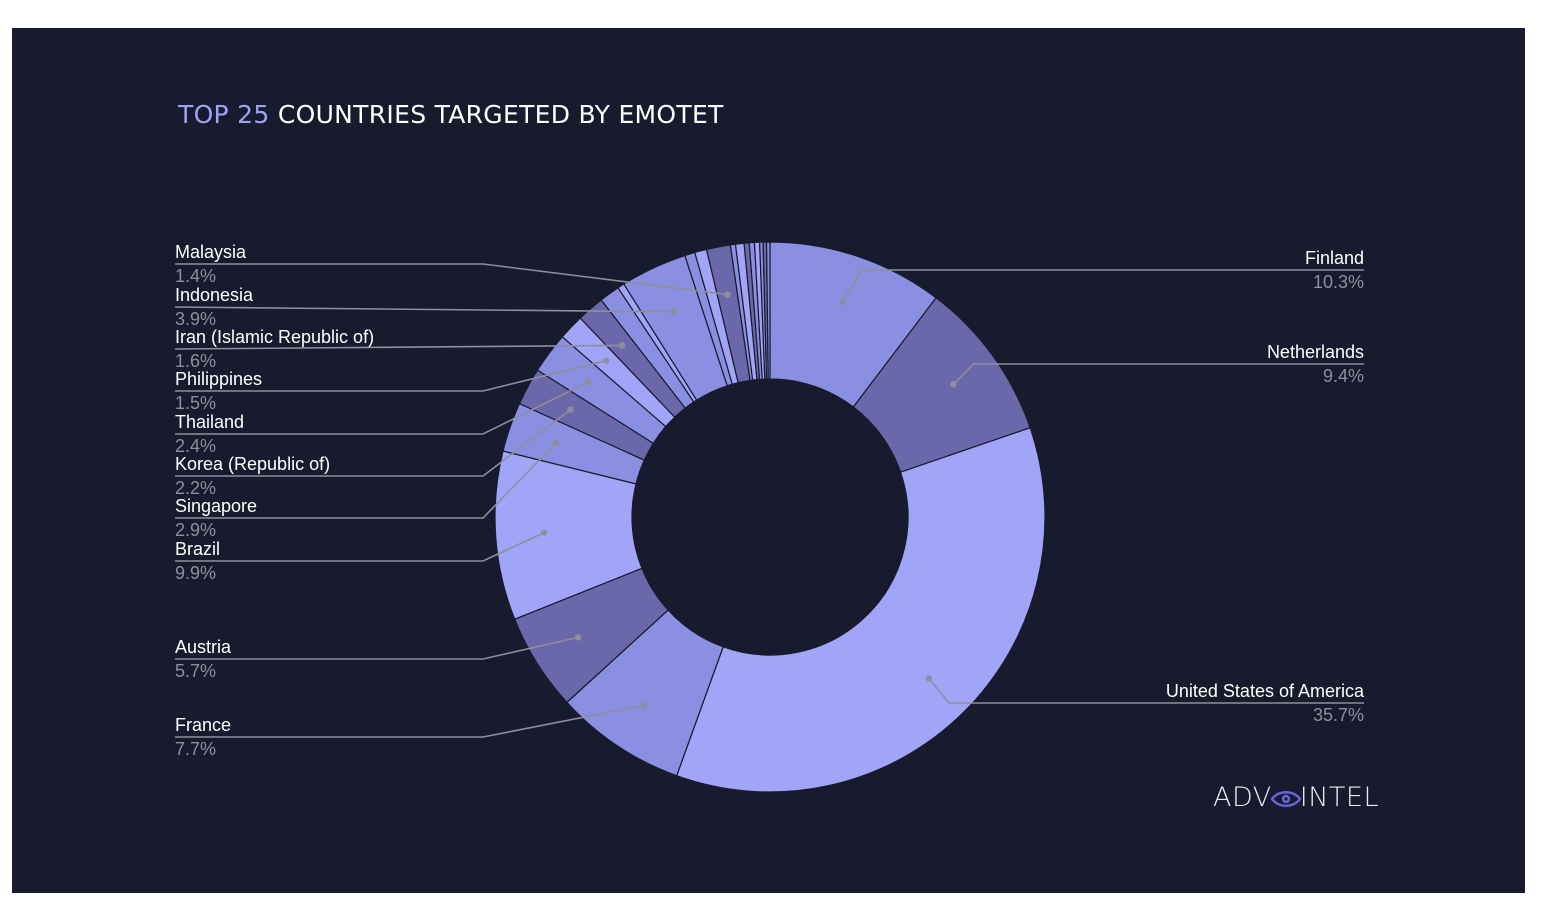  What do you see at coordinates (1338, 715) in the screenshot?
I see `slice-label-value: 35.7%` at bounding box center [1338, 715].